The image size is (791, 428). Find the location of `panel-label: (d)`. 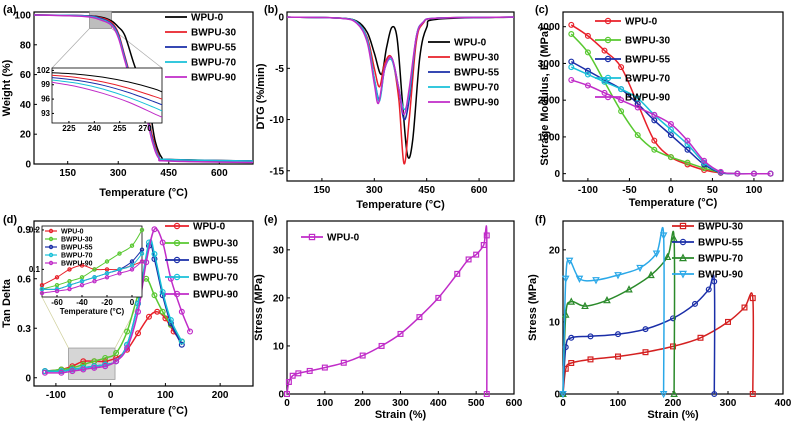

panel-label: (d) is located at coordinates (10, 220).